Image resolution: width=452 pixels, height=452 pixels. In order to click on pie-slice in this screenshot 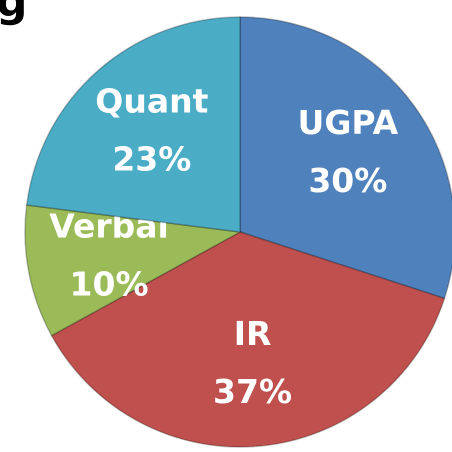, I will do `click(133, 270)`.